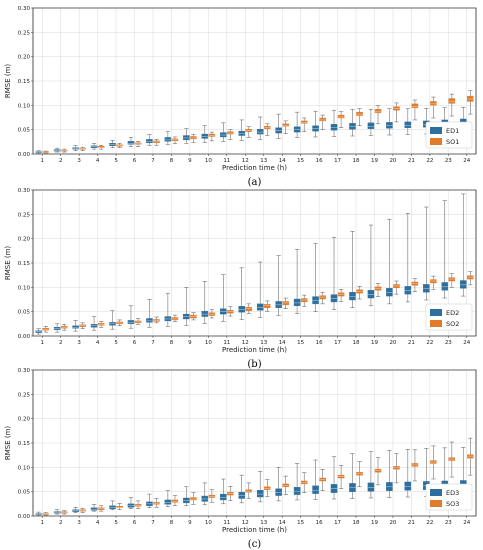 Image resolution: width=483 pixels, height=550 pixels. I want to click on panel-label: (c), so click(255, 544).